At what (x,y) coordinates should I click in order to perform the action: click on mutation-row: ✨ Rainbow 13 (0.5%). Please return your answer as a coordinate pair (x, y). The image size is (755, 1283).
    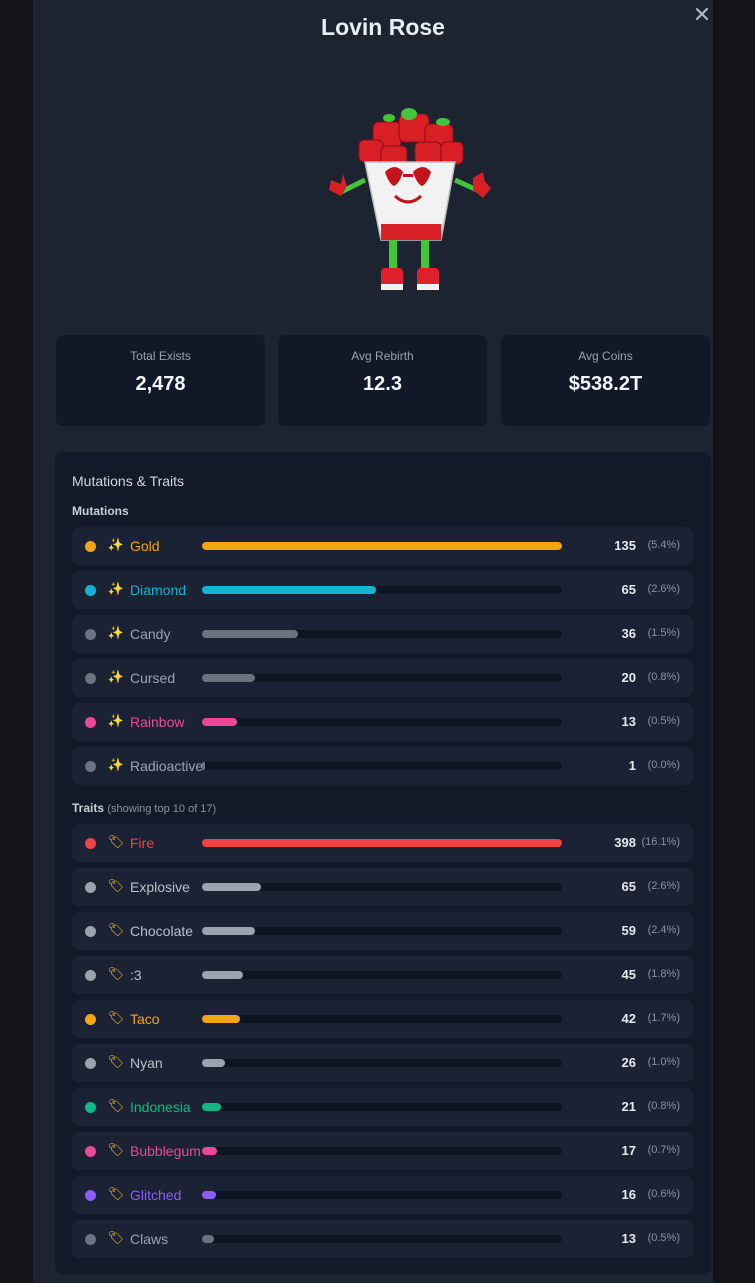
    Looking at the image, I should click on (382, 722).